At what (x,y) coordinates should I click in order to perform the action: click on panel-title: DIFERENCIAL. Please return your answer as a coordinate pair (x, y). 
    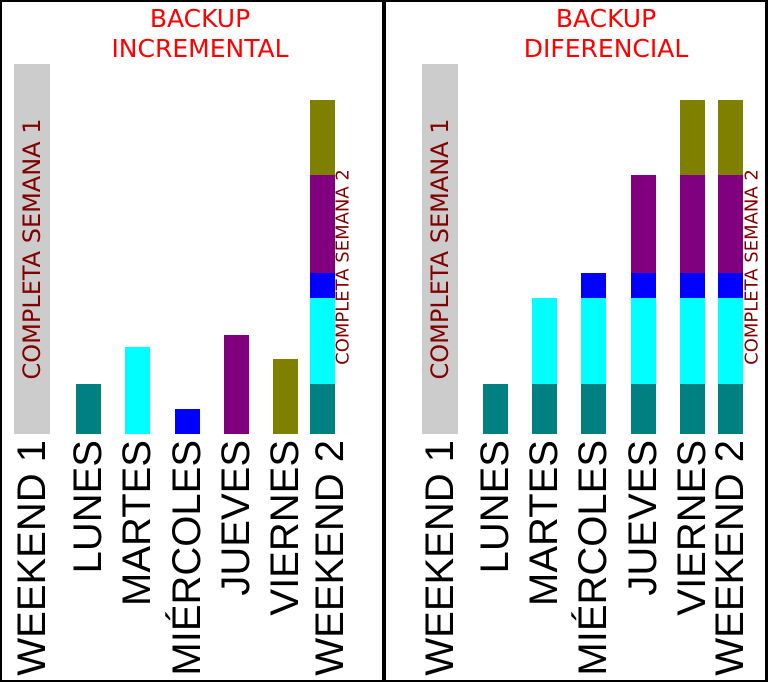
    Looking at the image, I should click on (606, 48).